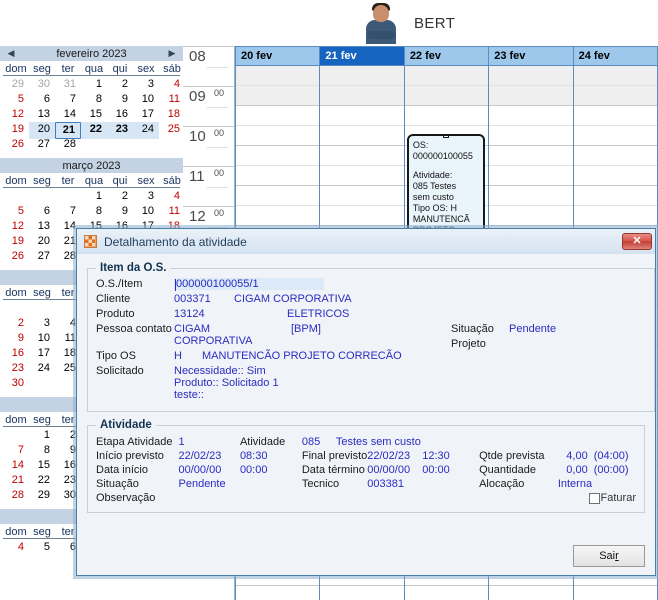 The width and height of the screenshot is (658, 600). I want to click on day-header-row: 20 fev 21 fev 22 fev 23 fev 24 fev, so click(446, 56).